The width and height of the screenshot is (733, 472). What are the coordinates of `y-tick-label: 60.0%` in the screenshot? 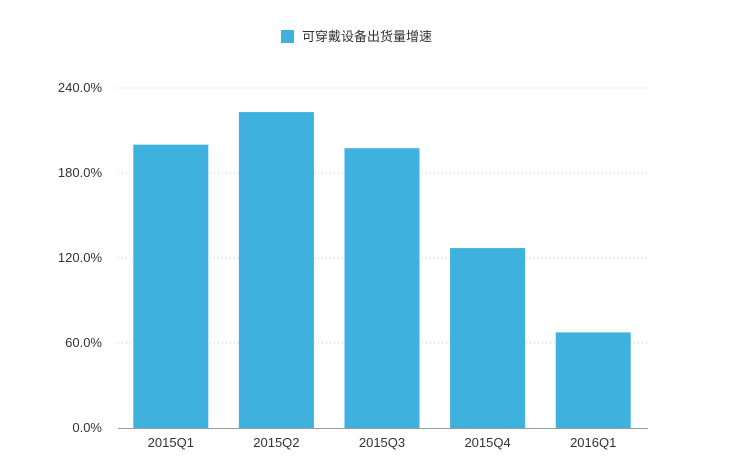 It's located at (83, 342).